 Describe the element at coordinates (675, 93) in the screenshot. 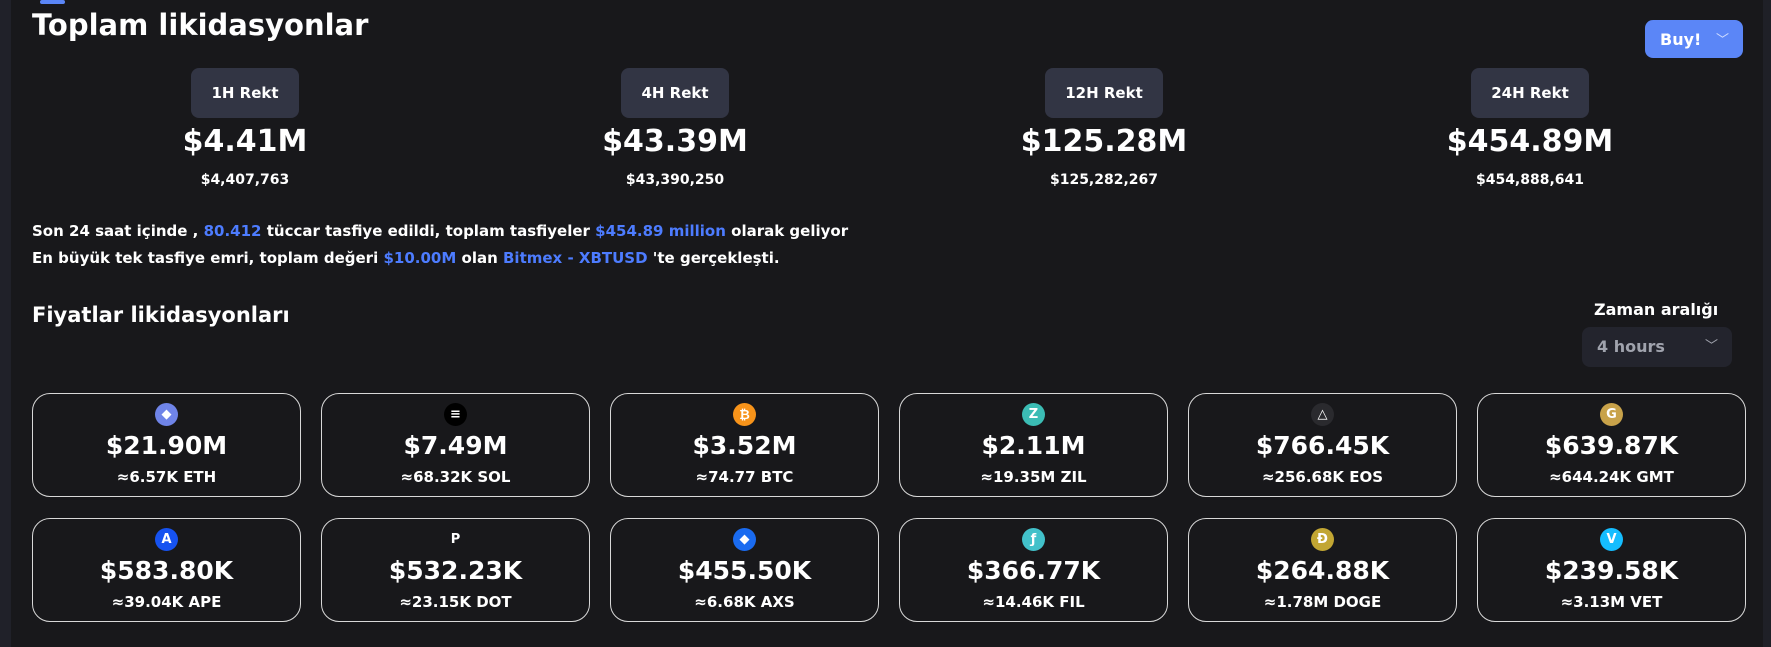

I see `rekt-label: 4H Rekt` at that location.